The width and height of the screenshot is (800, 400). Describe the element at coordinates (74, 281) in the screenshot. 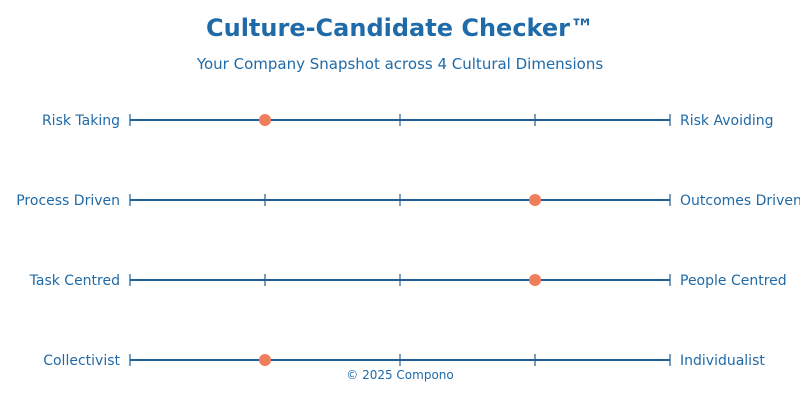

I see `left-pole-label: Task Centred` at that location.